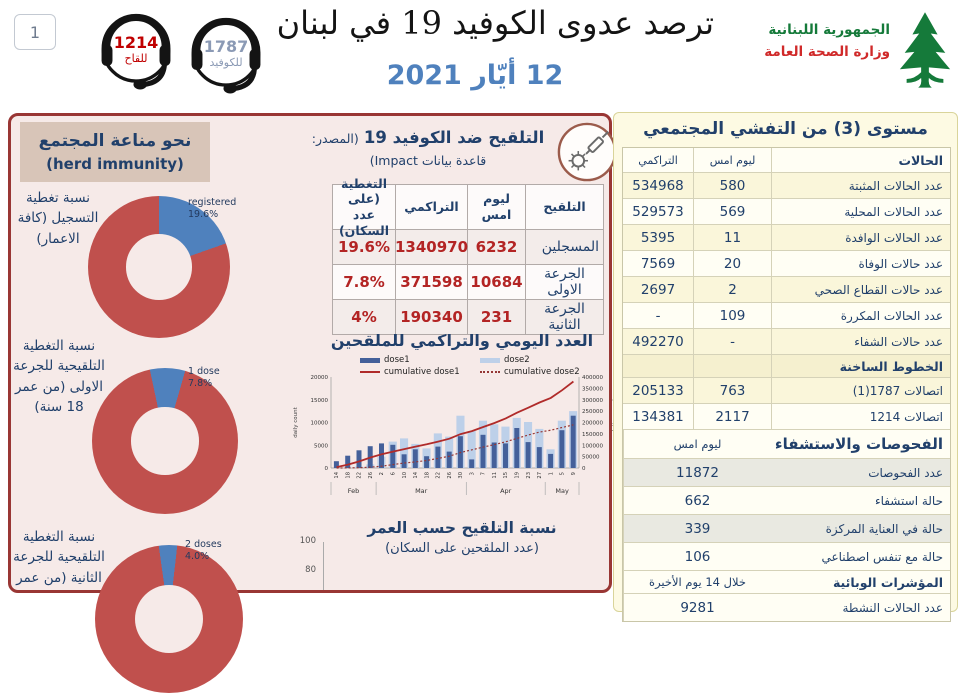 This screenshot has width=960, height=693. What do you see at coordinates (786, 417) in the screenshot?
I see `table-row: اتصالات 1214 2117 134381` at bounding box center [786, 417].